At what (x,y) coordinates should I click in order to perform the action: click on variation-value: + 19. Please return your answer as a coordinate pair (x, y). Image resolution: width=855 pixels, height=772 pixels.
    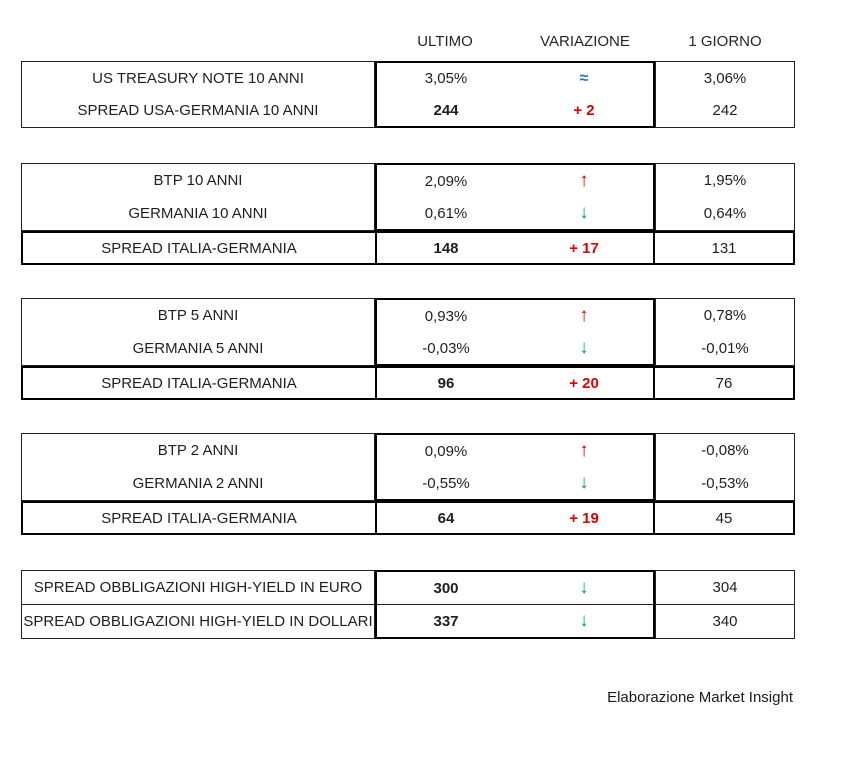
    Looking at the image, I should click on (584, 518).